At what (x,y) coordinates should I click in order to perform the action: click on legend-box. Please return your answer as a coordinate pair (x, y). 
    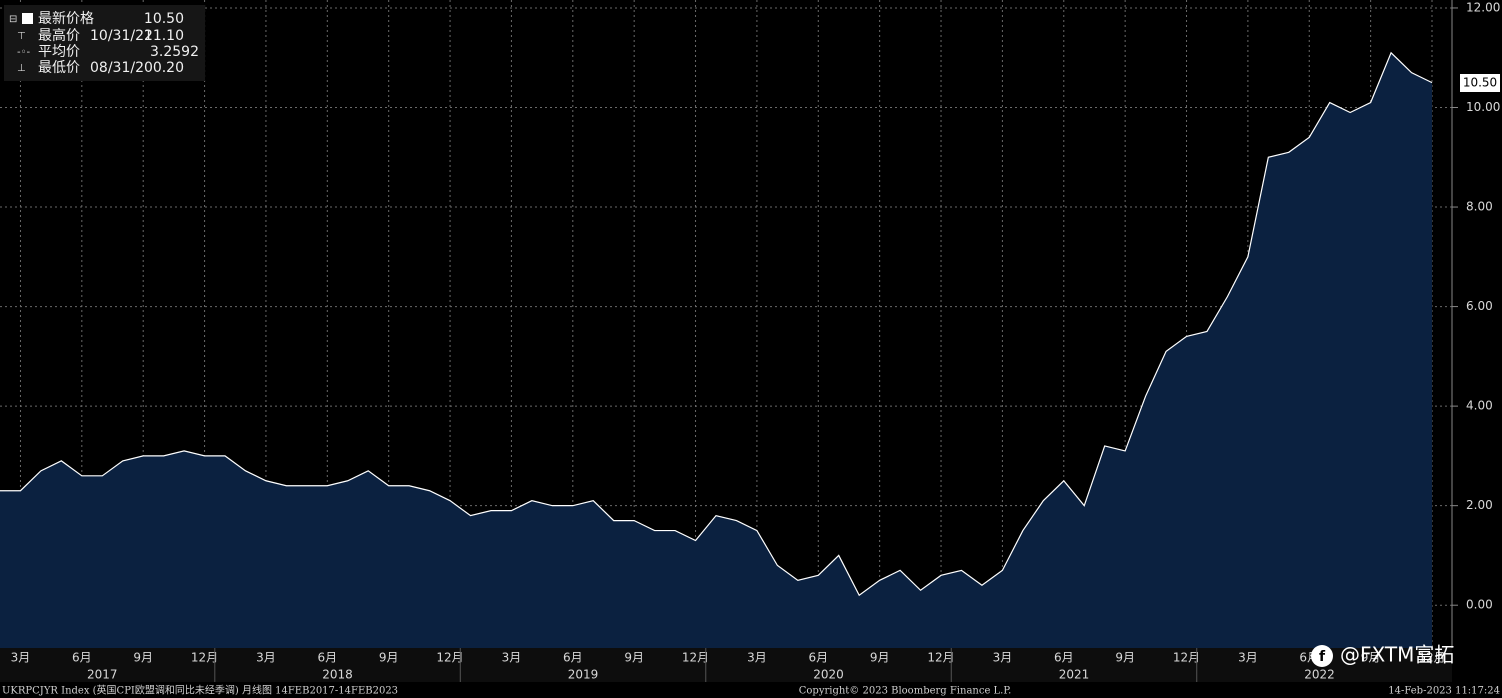
    Looking at the image, I should click on (104, 43).